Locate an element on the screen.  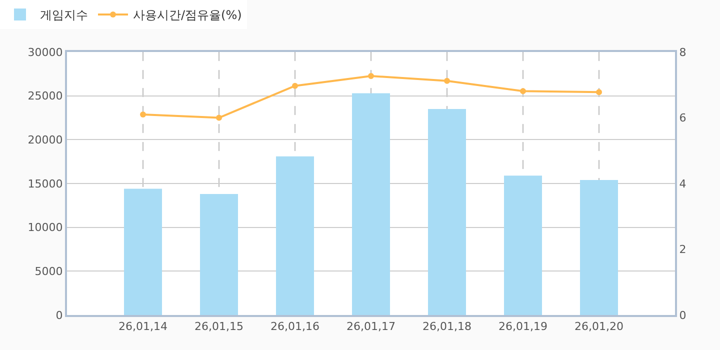
legend-label: 게임지수 is located at coordinates (64, 15).